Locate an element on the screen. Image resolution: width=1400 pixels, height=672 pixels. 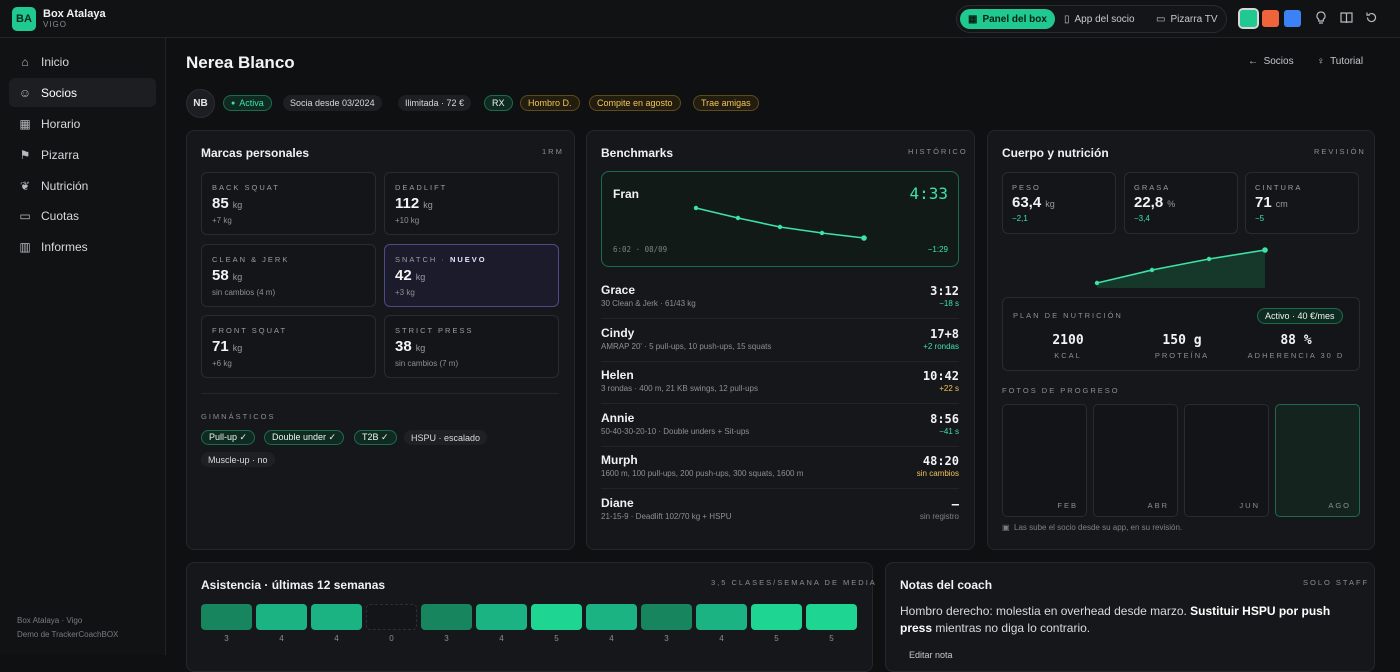
leaf-icon: ❦ is located at coordinates (25, 185).